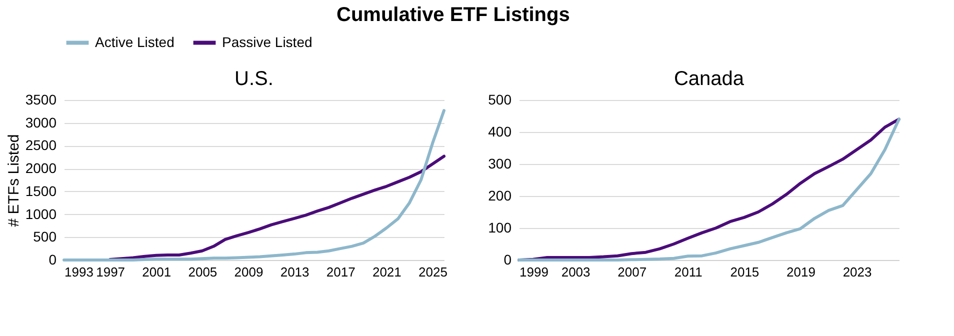  Describe the element at coordinates (111, 272) in the screenshot. I see `x-tick-label: 1997` at that location.